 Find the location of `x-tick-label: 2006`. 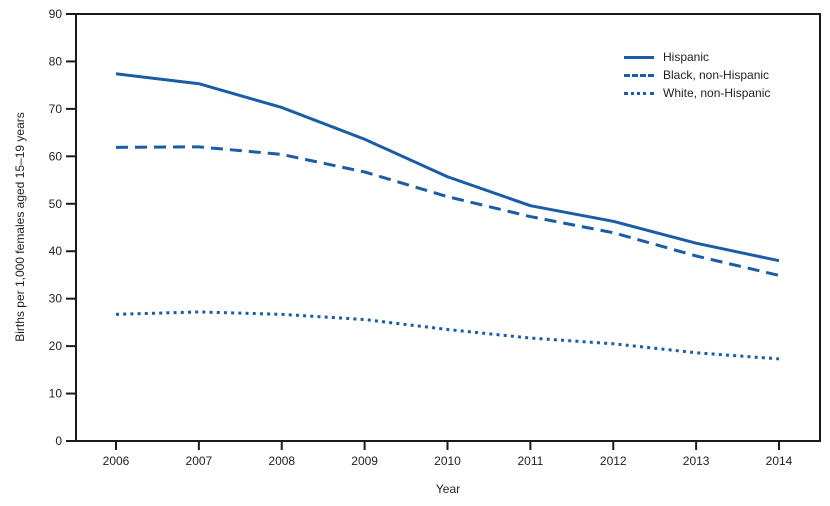

x-tick-label: 2006 is located at coordinates (116, 461).